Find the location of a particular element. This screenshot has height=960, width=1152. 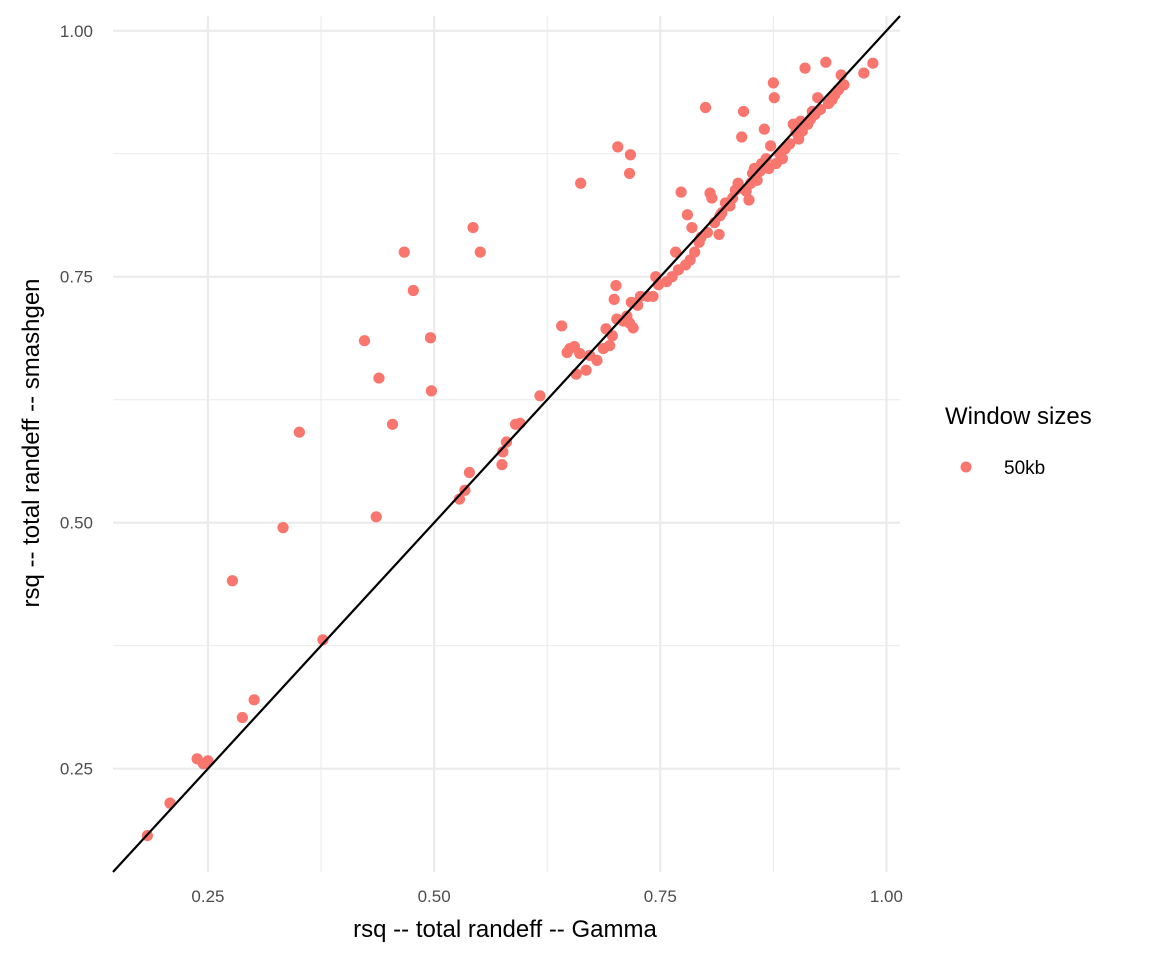

legend-key-50kb is located at coordinates (966, 467).